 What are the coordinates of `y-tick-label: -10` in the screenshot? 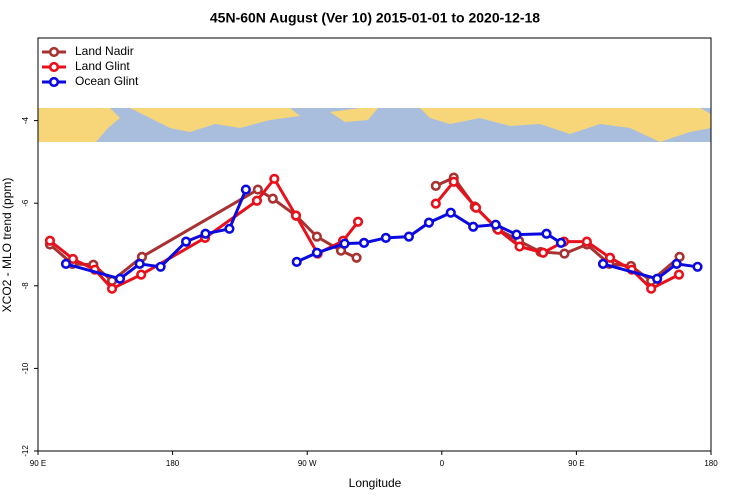 It's located at (25, 368).